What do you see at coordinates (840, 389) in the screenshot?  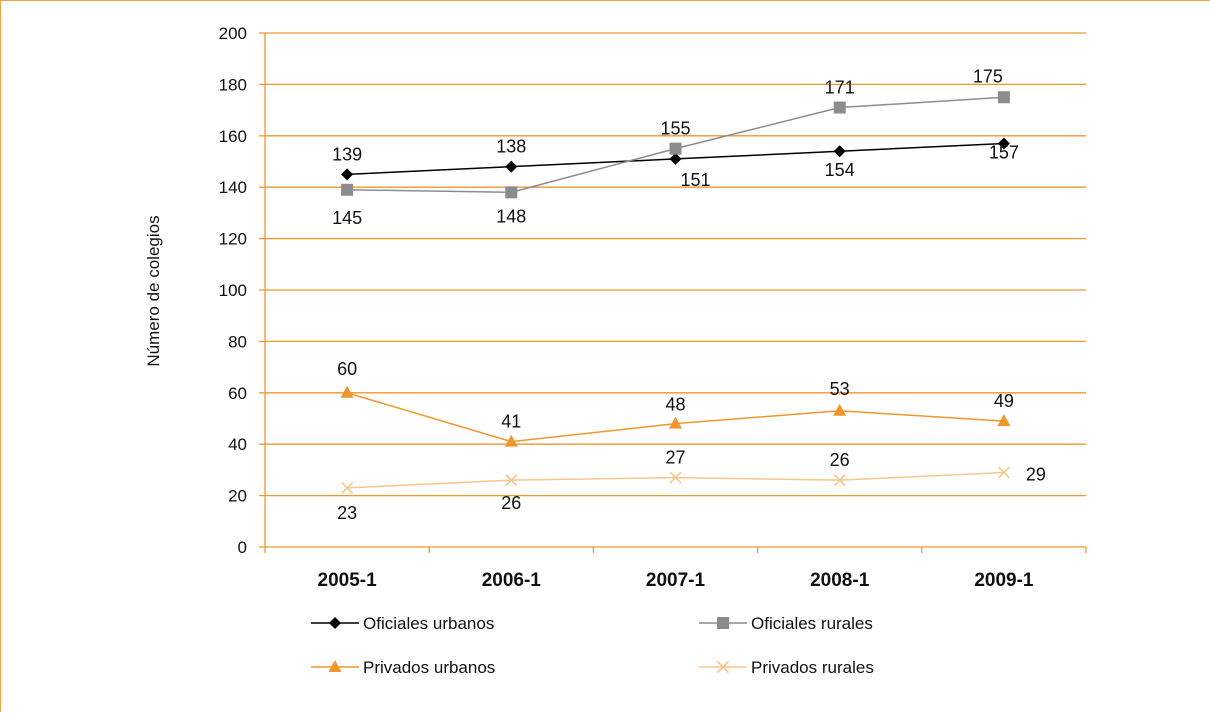 I see `data-label: 53` at bounding box center [840, 389].